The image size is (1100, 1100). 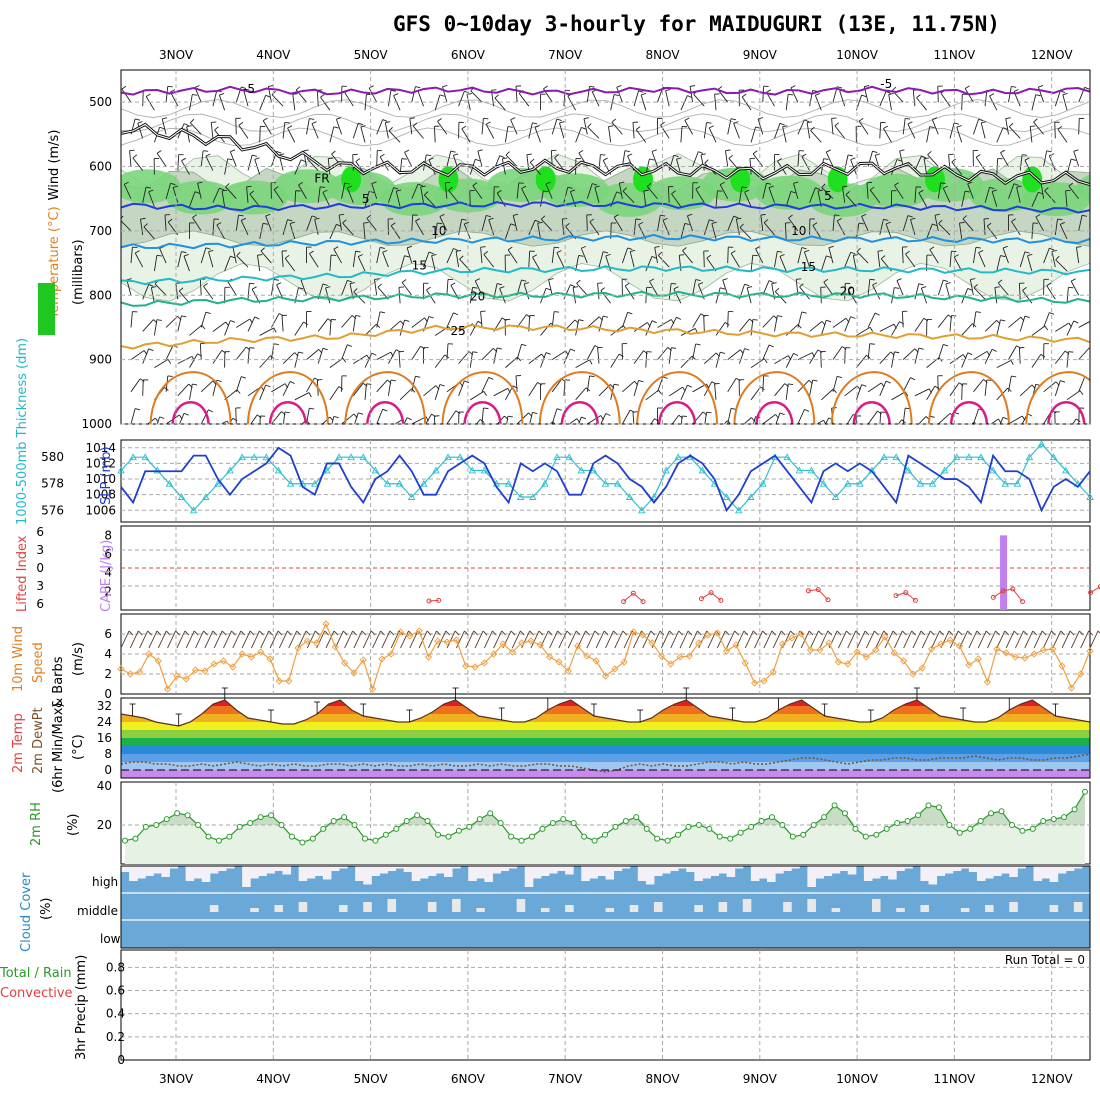 What do you see at coordinates (100, 448) in the screenshot?
I see `slp-tick: 1014` at bounding box center [100, 448].